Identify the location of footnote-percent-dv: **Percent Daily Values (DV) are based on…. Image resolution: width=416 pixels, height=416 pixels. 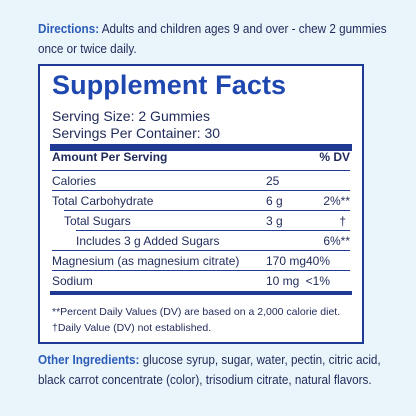
(196, 312).